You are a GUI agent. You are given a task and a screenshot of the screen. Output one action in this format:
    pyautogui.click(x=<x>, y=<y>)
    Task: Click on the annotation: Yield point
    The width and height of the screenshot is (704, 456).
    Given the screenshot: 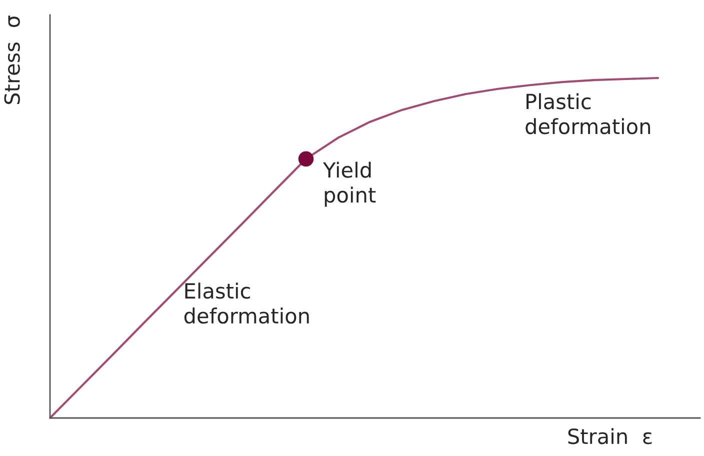 What is the action you would take?
    pyautogui.click(x=349, y=184)
    